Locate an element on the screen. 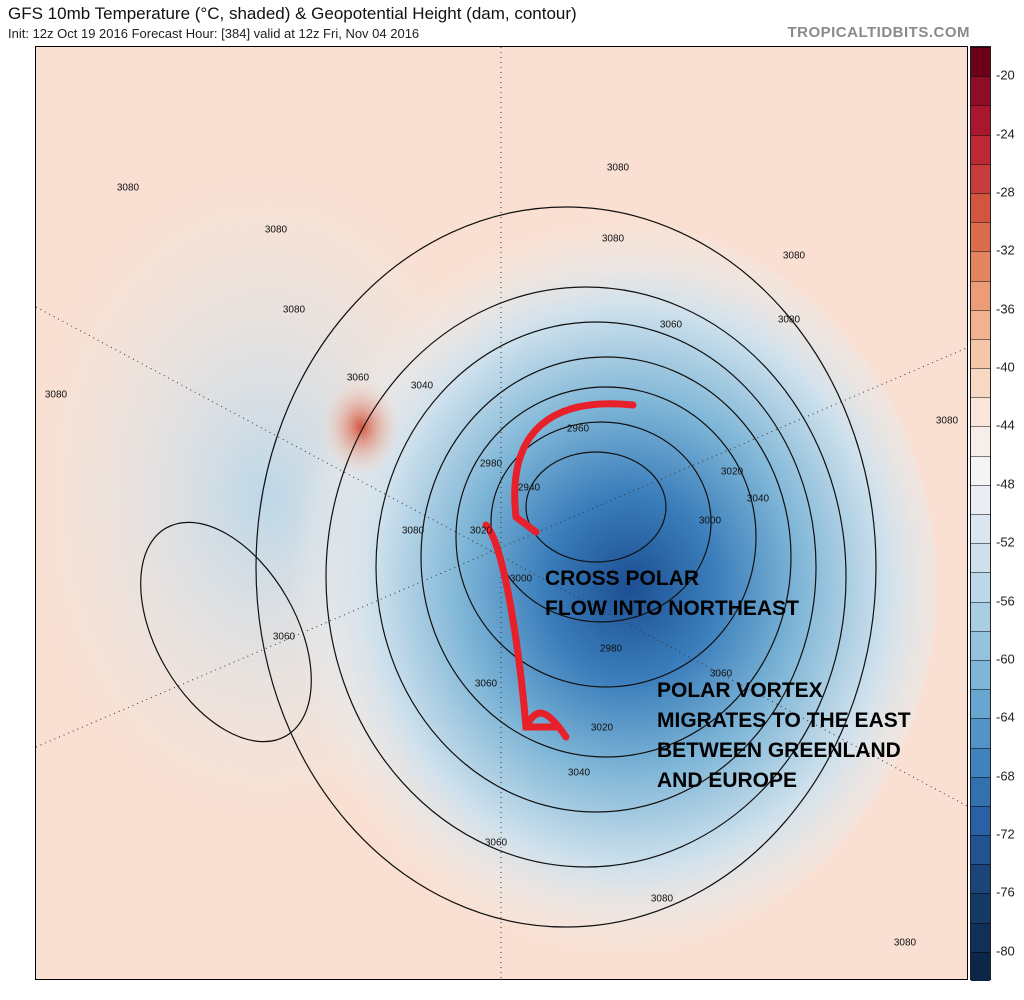  colorbar-tick-label: -60 is located at coordinates (1005, 659).